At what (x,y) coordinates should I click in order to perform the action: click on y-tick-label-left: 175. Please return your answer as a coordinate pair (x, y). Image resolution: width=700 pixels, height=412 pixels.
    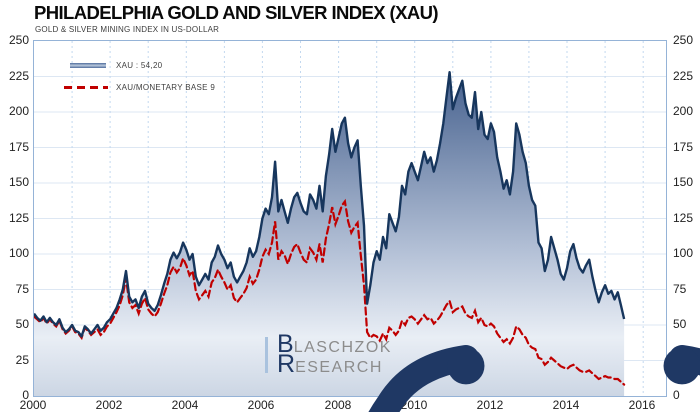
    Looking at the image, I should click on (18, 147).